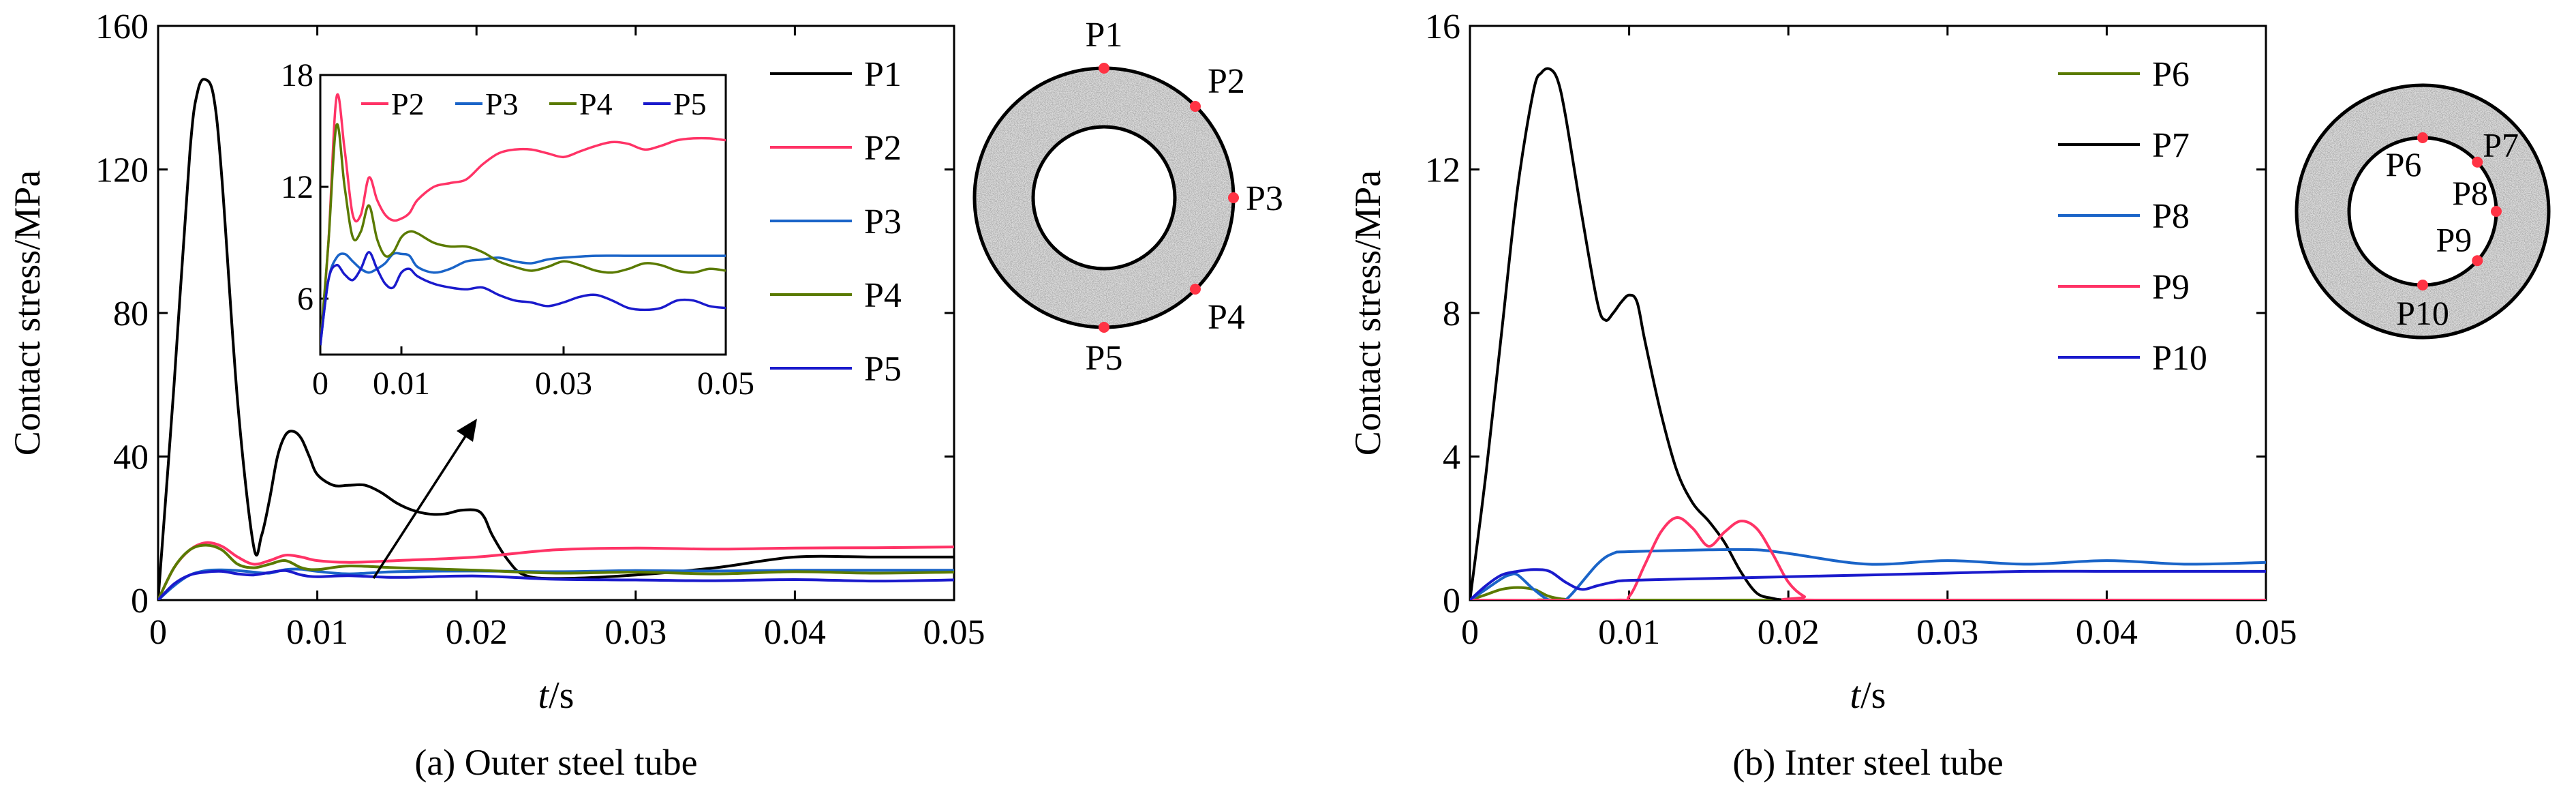 Image resolution: width=2576 pixels, height=791 pixels. I want to click on inset-legend: P2 P3 P4 P5, so click(534, 104).